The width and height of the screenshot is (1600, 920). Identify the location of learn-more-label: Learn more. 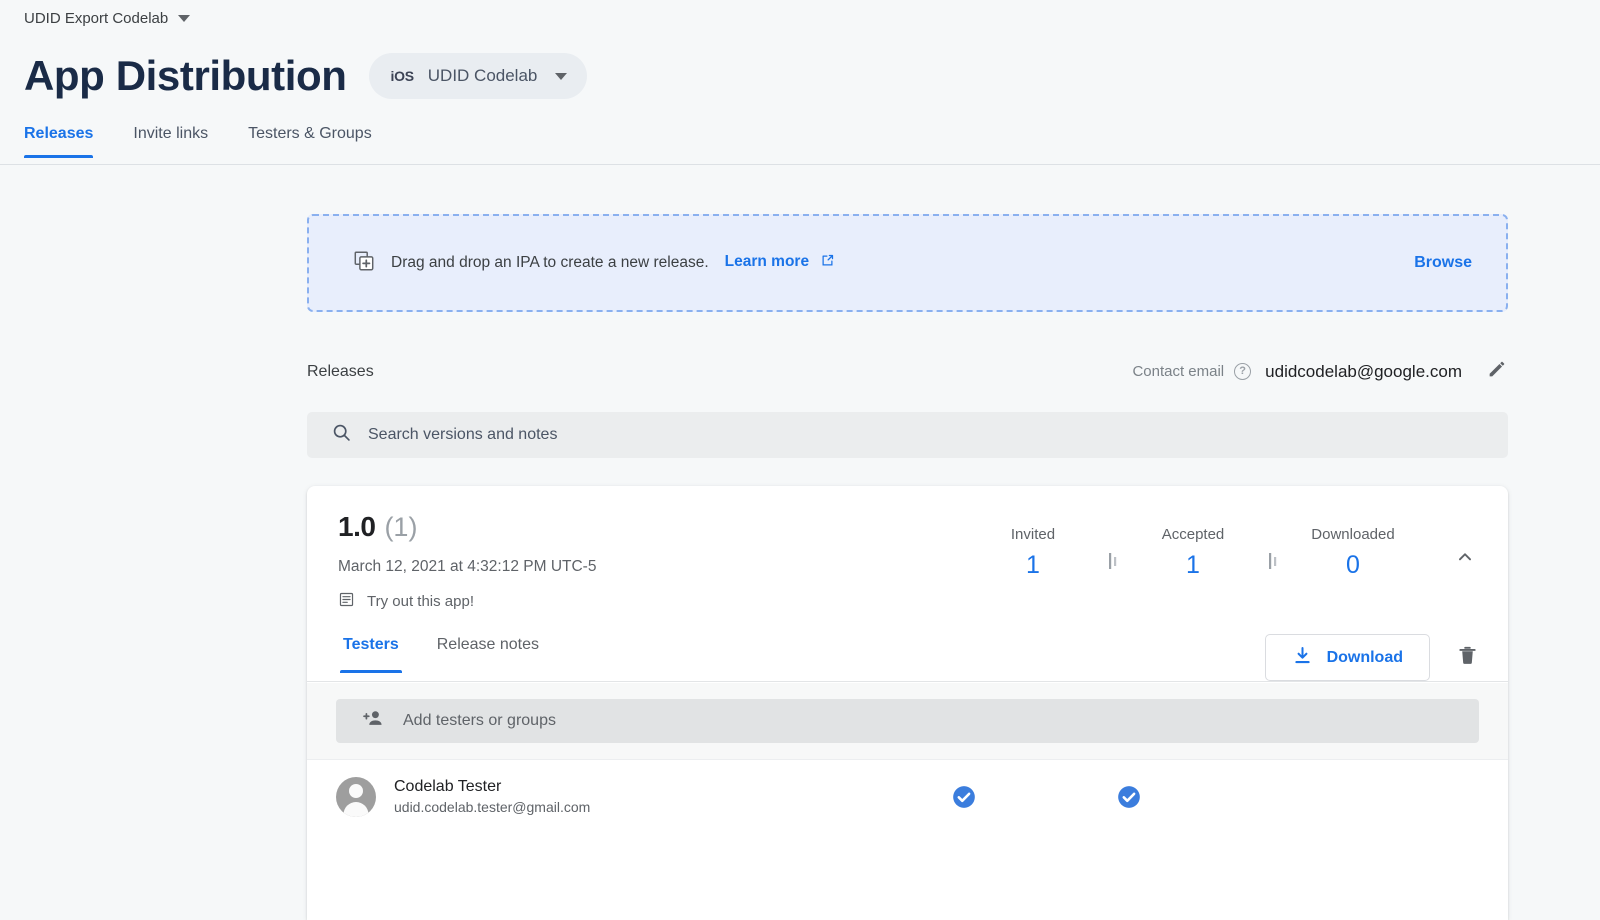
(767, 261).